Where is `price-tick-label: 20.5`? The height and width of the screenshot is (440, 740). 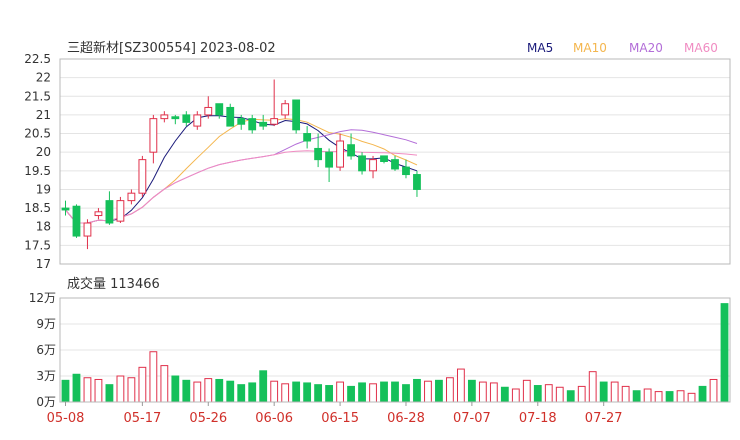
price-tick-label: 20.5 is located at coordinates (37, 134).